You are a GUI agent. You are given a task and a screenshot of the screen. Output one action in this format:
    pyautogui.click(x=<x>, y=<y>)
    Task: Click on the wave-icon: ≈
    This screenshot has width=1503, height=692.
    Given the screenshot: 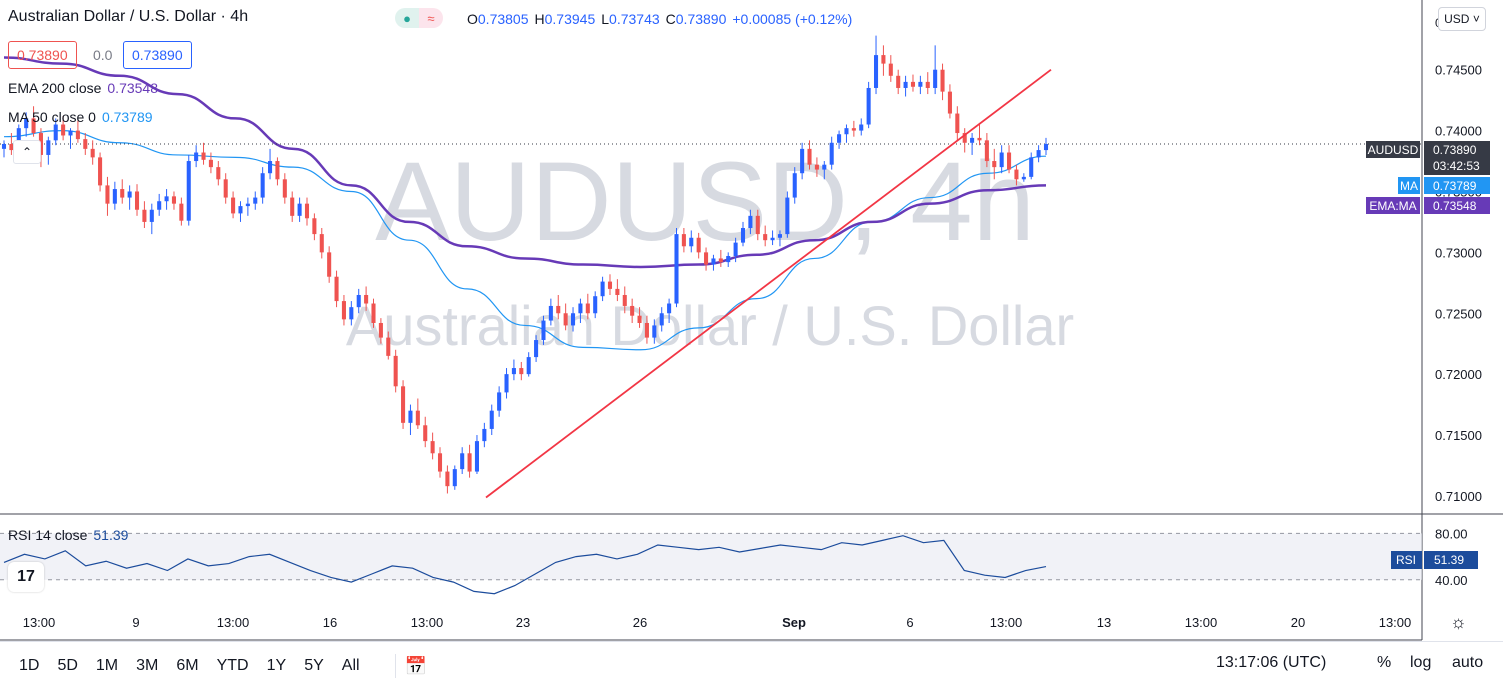 What is the action you would take?
    pyautogui.click(x=431, y=18)
    